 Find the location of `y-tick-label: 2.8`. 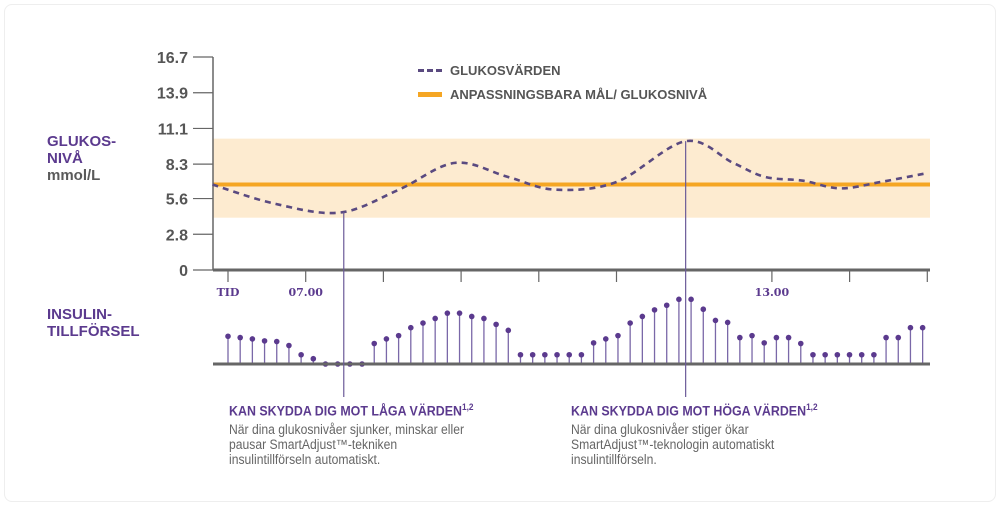

y-tick-label: 2.8 is located at coordinates (177, 235).